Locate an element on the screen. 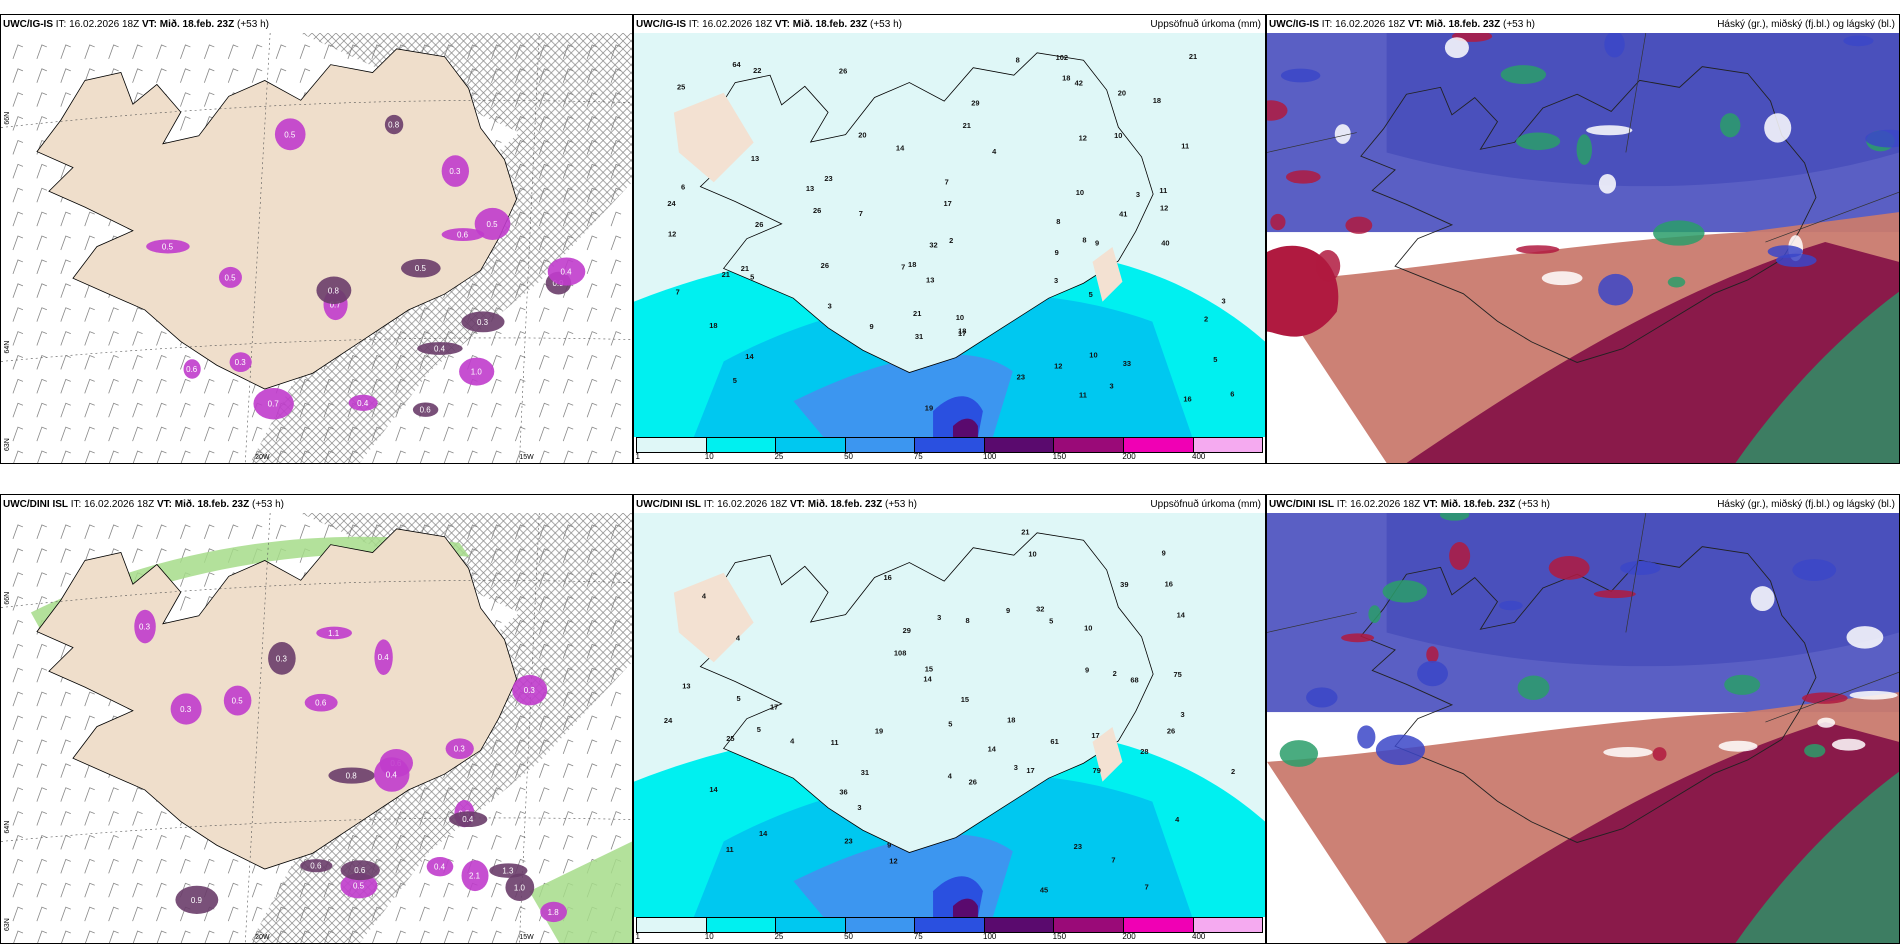 The image size is (1900, 950). precip-value: 16 is located at coordinates (1187, 398).